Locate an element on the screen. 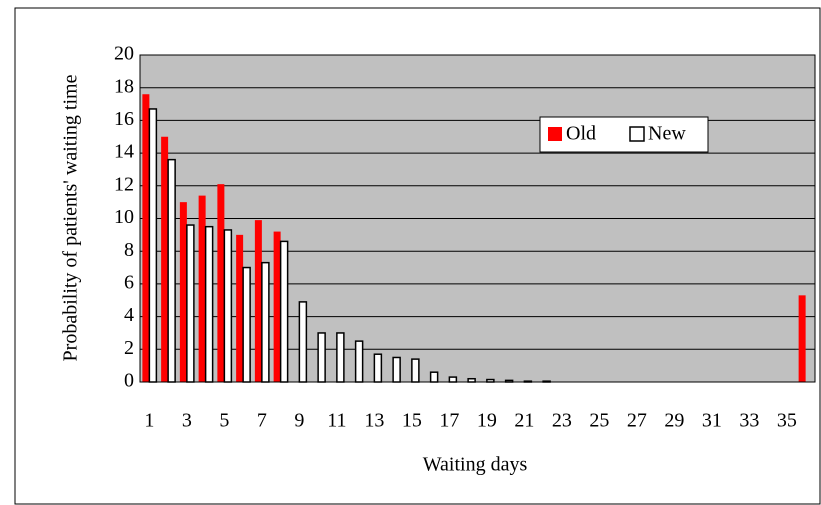  x-axis-title: Waiting days is located at coordinates (475, 465).